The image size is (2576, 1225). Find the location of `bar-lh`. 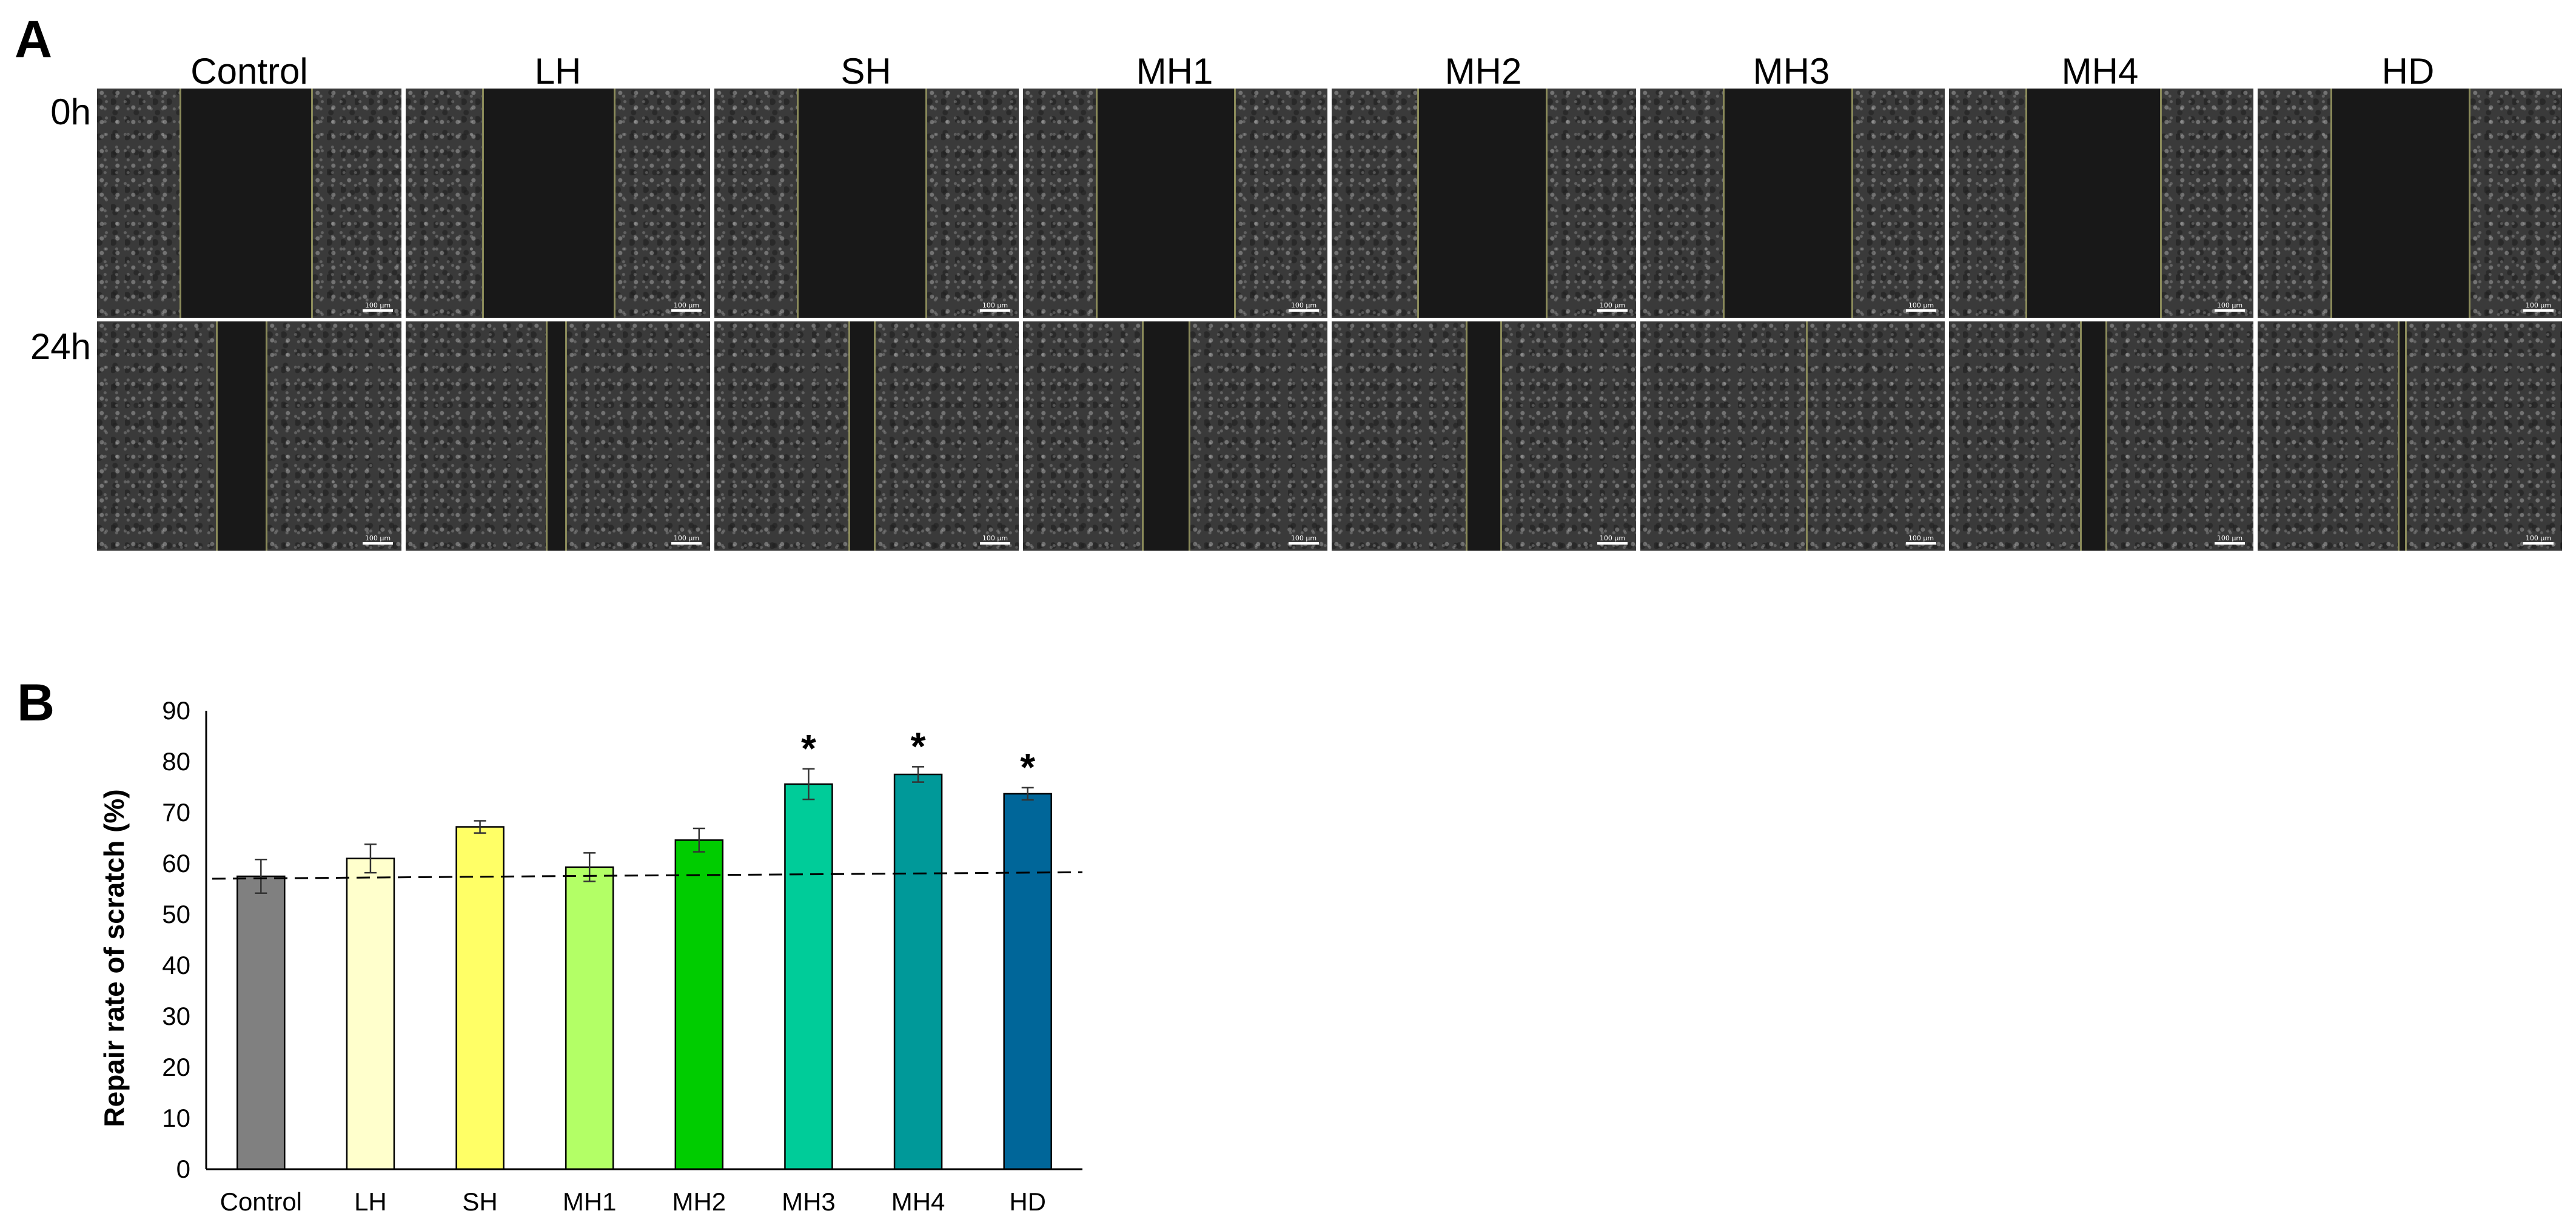

bar-lh is located at coordinates (371, 1014).